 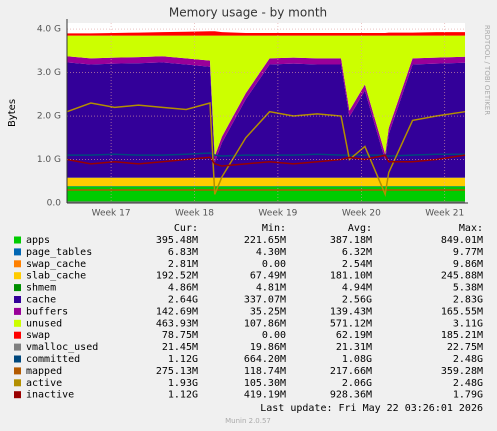 I want to click on legend-stat: 165.55M, so click(x=462, y=311).